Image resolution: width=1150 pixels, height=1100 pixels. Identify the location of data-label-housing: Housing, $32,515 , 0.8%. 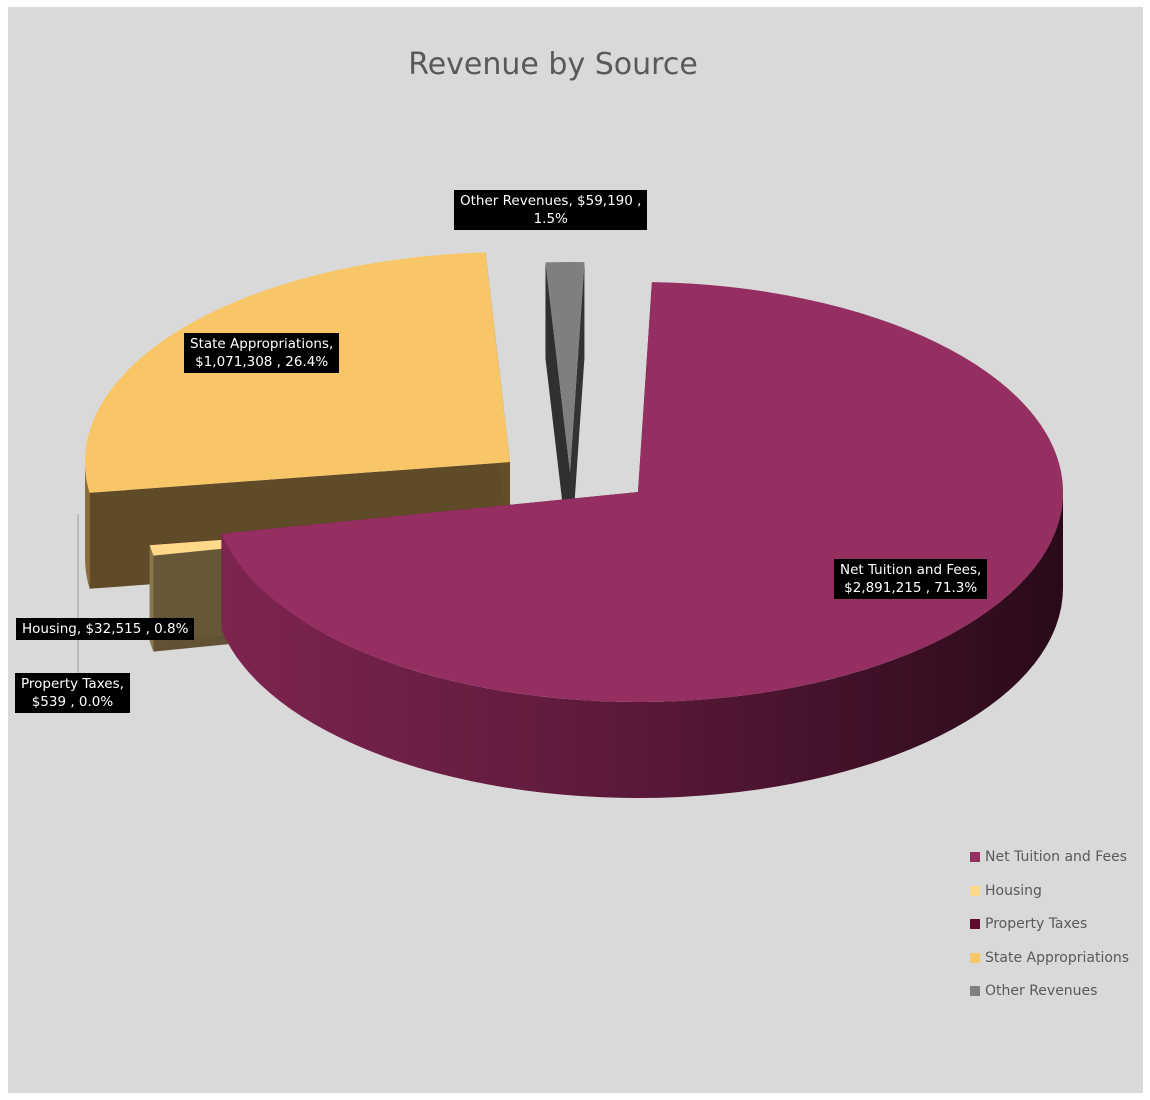
(105, 629).